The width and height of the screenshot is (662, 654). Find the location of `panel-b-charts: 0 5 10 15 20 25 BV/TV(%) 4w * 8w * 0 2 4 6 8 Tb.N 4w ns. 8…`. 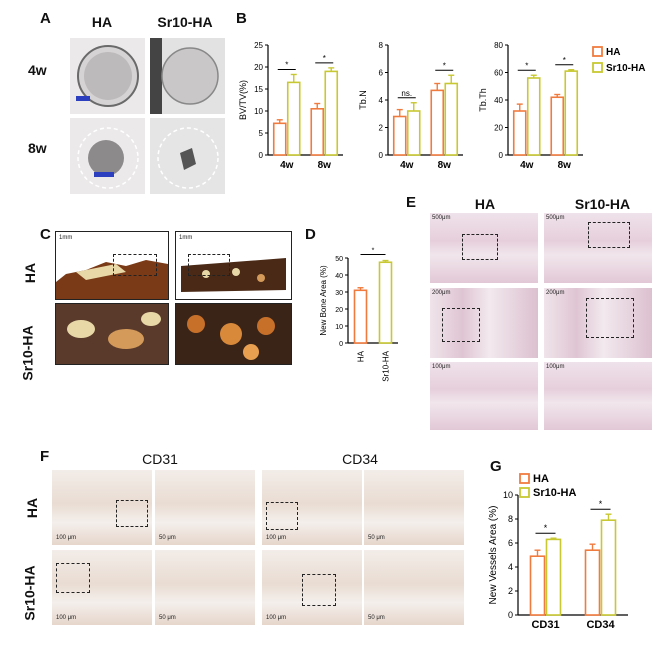

panel-b-charts: 0 5 10 15 20 25 BV/TV(%) 4w * 8w * 0 2 4 6 8 Tb.N 4w ns. 8… is located at coordinates (441, 106).